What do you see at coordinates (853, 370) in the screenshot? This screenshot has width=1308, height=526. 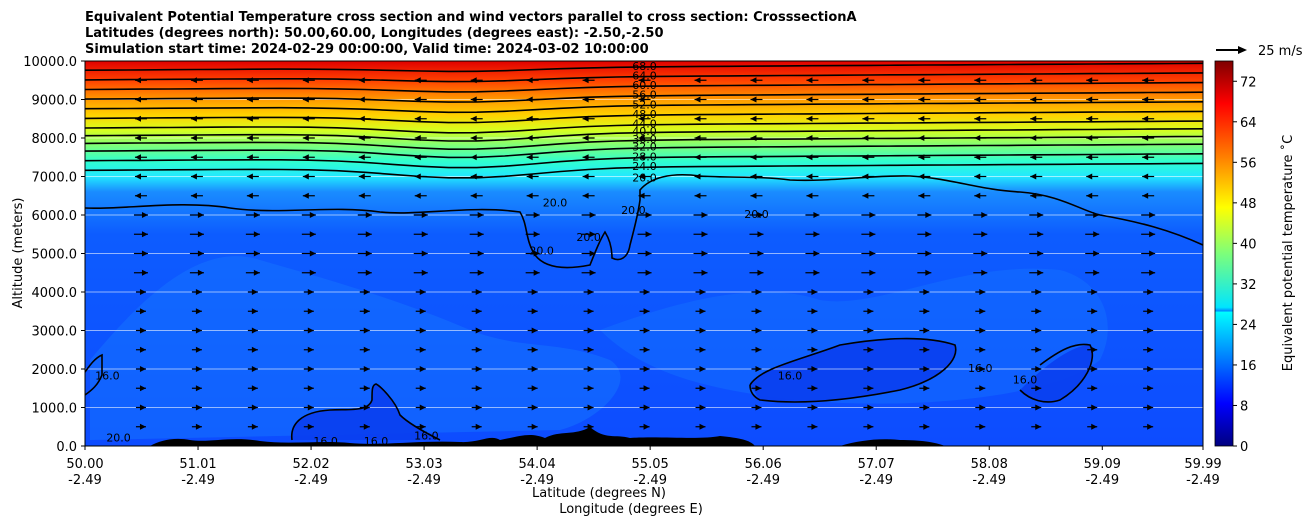 I see `cold-blob` at bounding box center [853, 370].